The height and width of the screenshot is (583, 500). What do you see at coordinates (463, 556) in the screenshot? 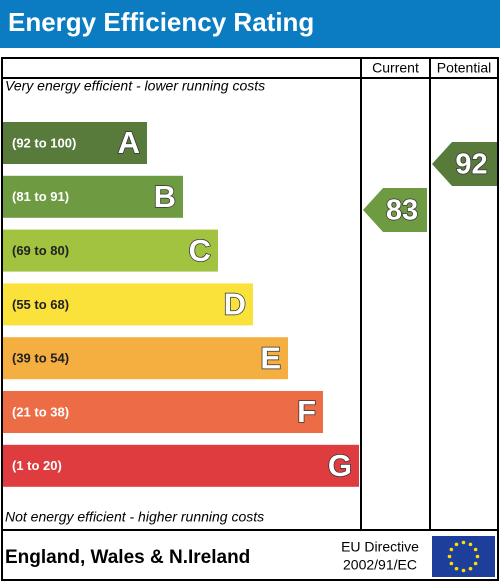
I see `eu-stars` at bounding box center [463, 556].